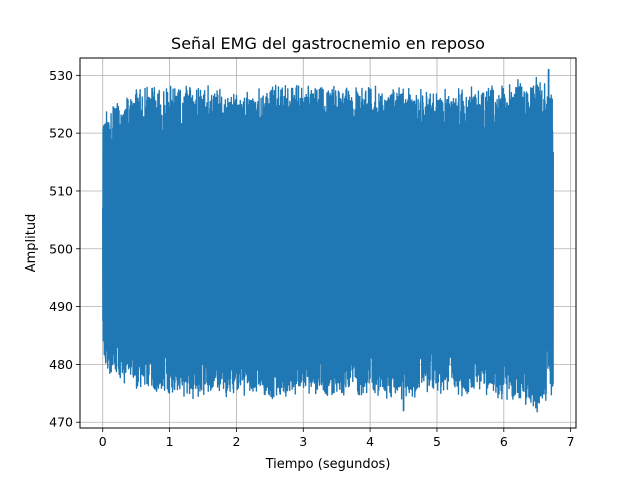 The image size is (640, 480). Describe the element at coordinates (170, 441) in the screenshot. I see `x-tick-label: 1` at that location.